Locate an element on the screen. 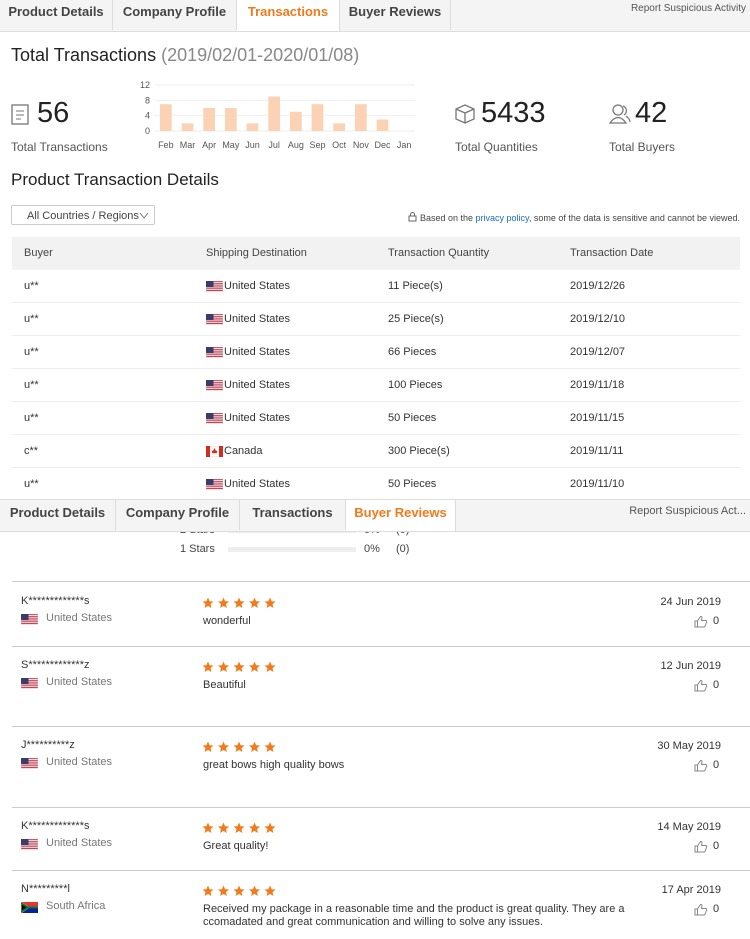  country-flag is located at coordinates (214, 385).